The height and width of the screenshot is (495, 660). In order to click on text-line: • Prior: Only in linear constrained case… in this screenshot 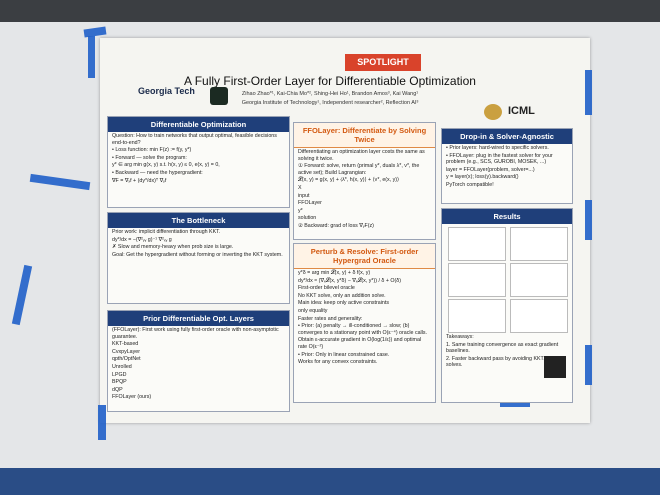, I will do `click(344, 354)`.